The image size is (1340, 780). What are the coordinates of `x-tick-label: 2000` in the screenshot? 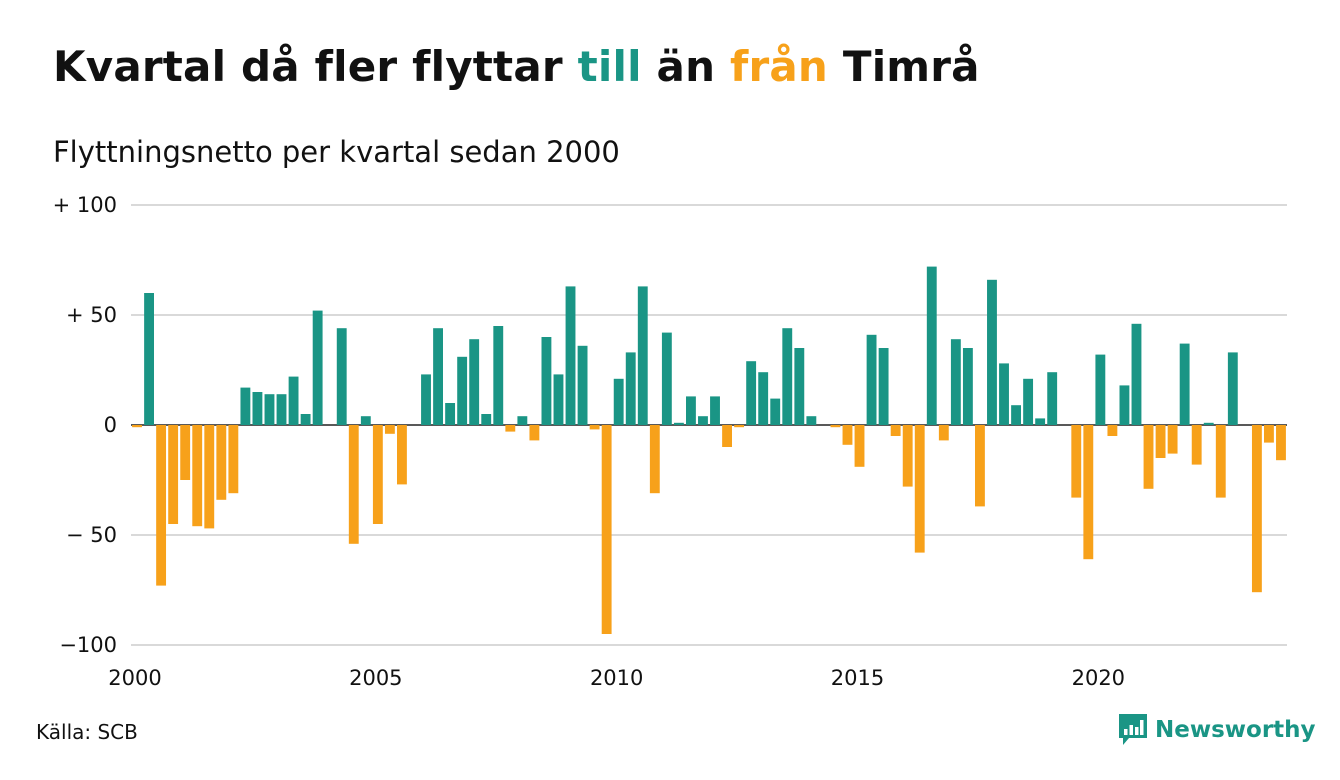 It's located at (134, 678).